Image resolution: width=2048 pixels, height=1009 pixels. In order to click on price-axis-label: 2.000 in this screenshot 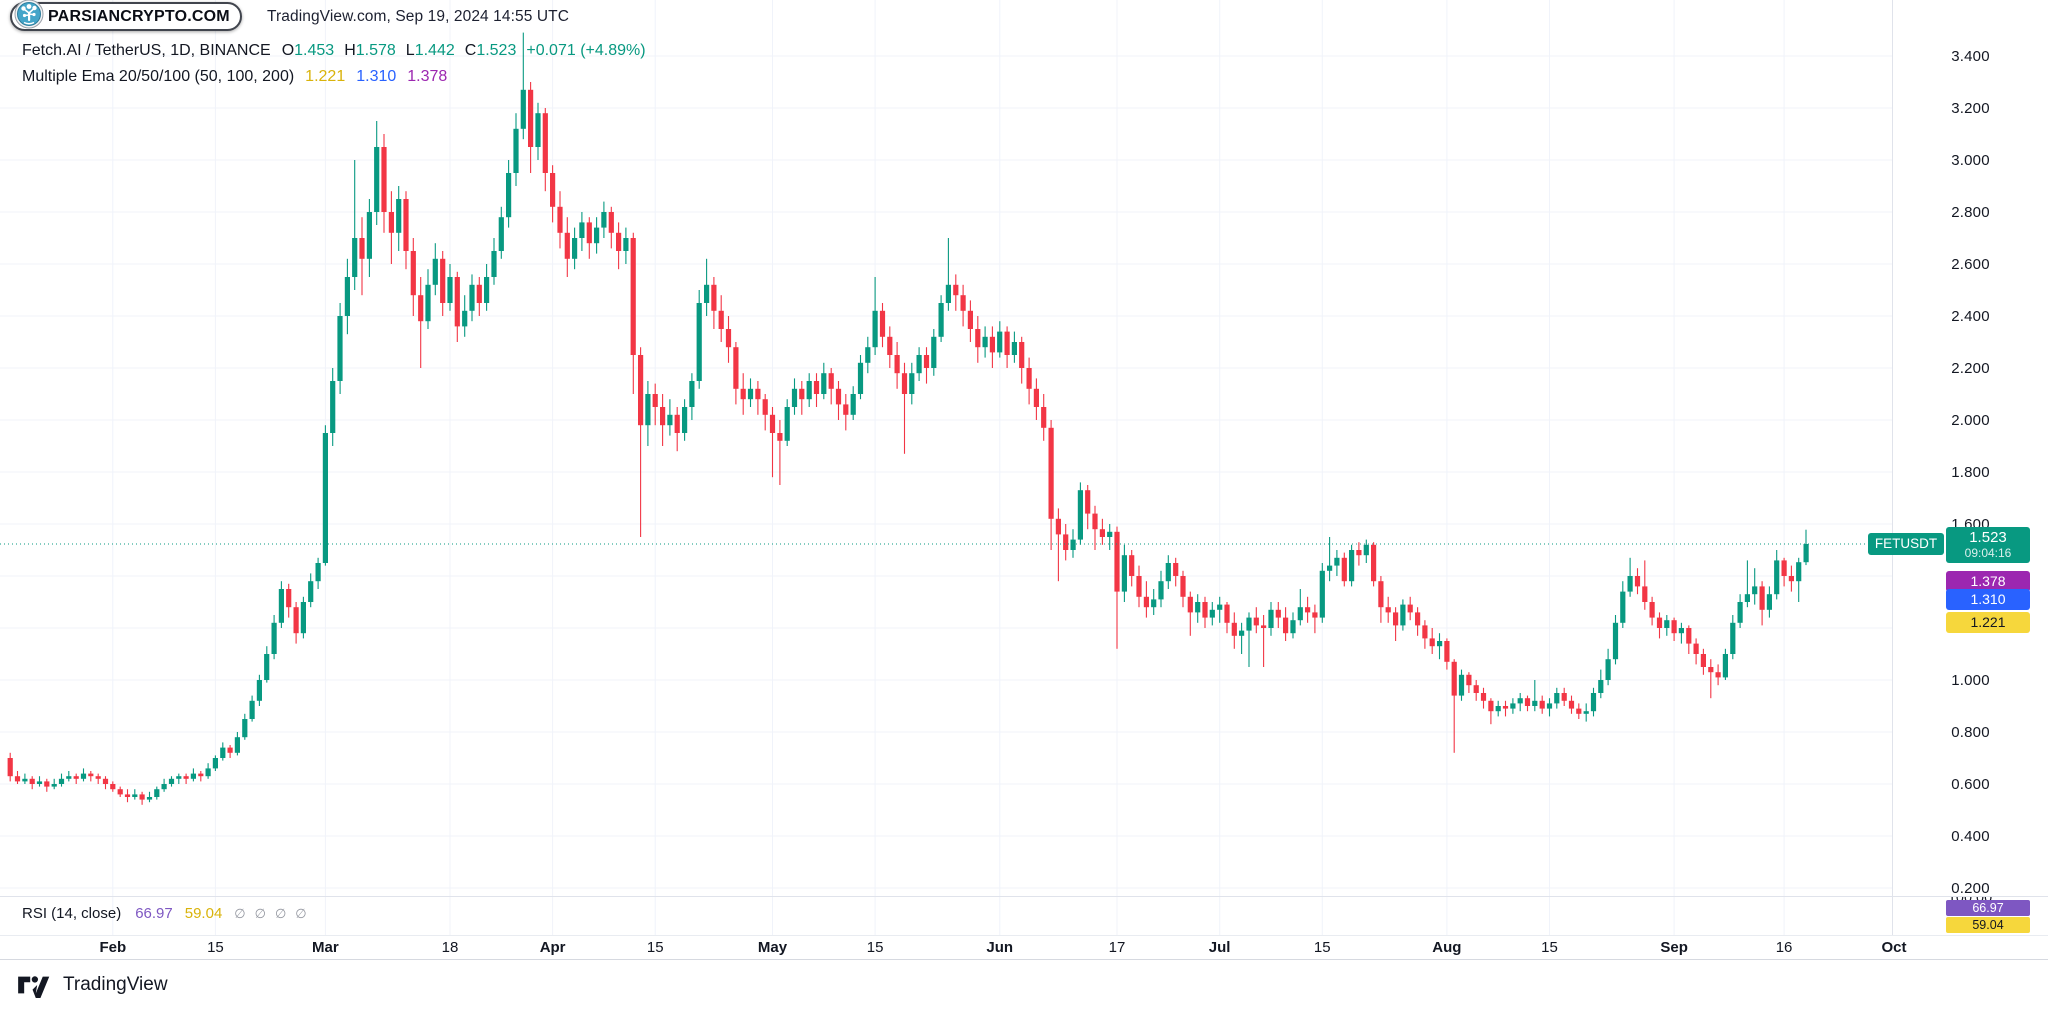, I will do `click(1970, 420)`.